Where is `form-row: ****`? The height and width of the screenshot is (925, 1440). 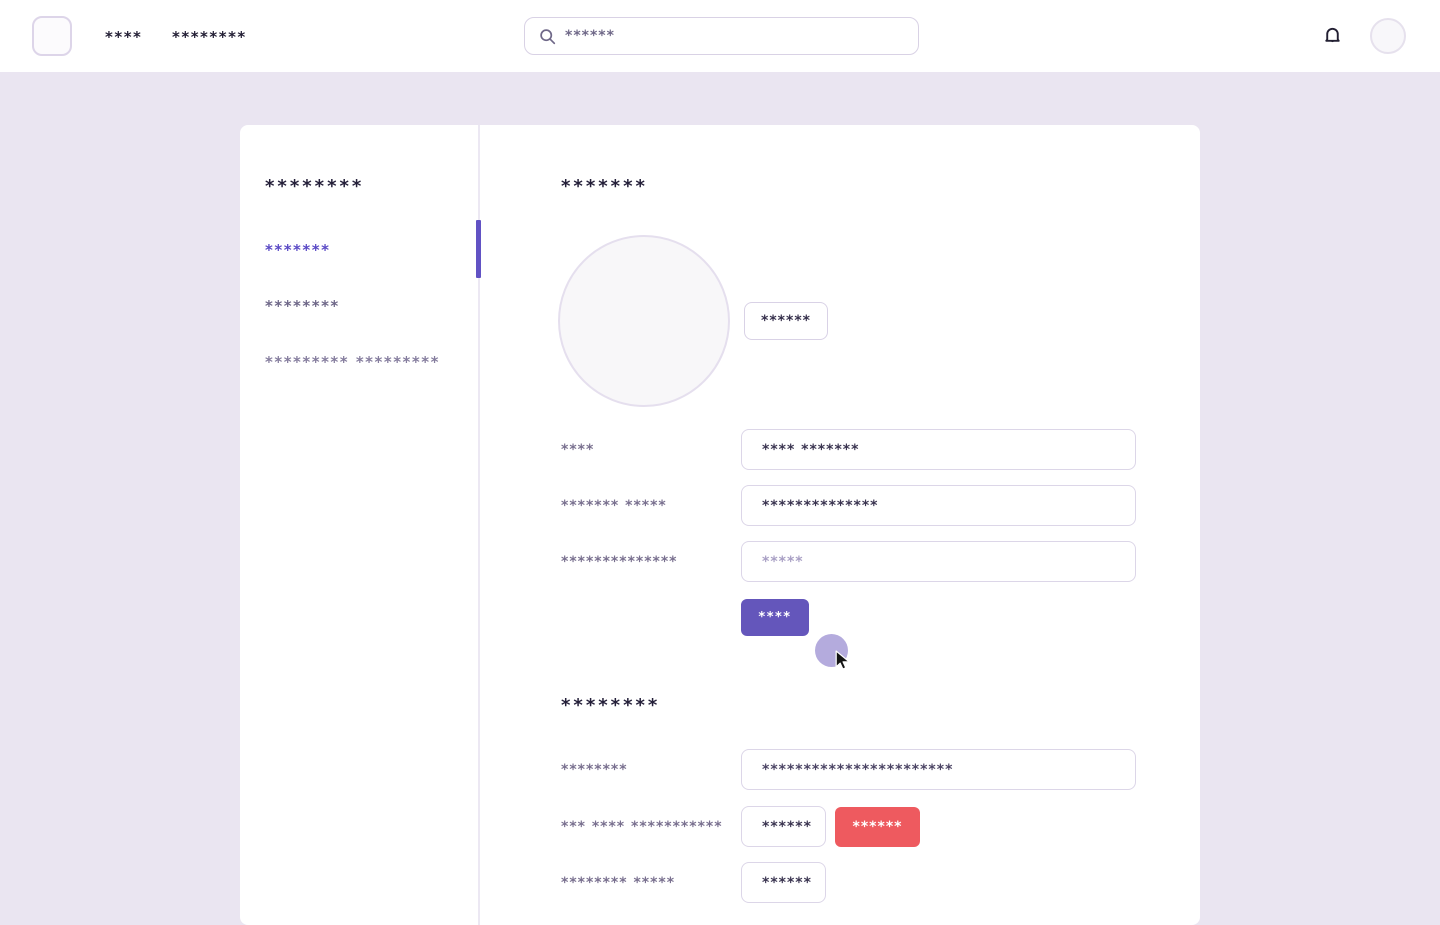
form-row: **** is located at coordinates (848, 449).